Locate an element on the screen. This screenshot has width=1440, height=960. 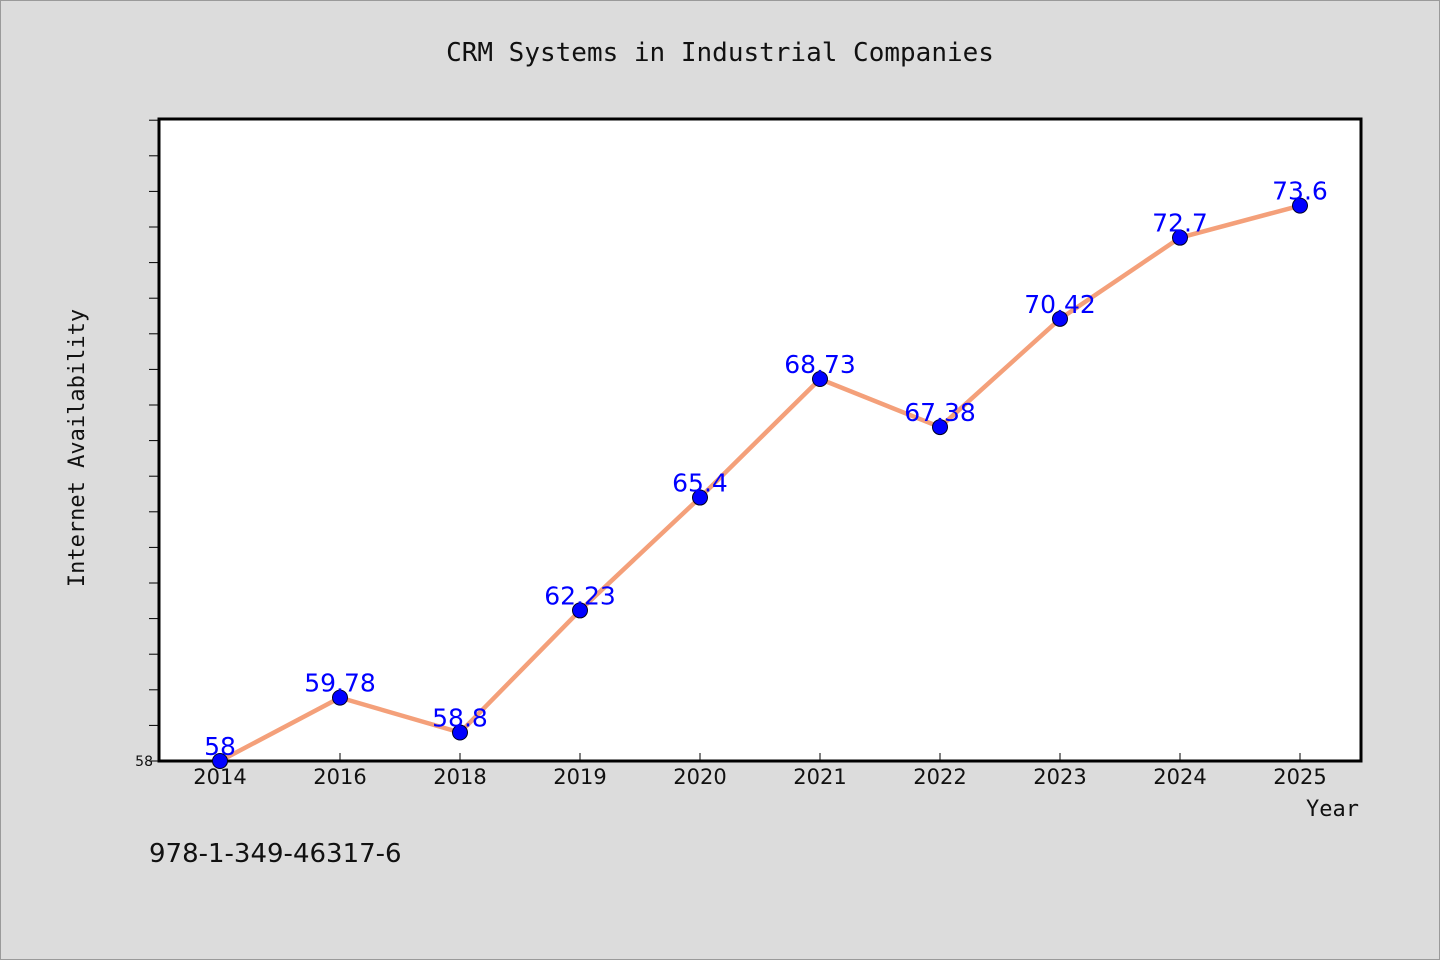
x-tick-label: 2024 is located at coordinates (1179, 777).